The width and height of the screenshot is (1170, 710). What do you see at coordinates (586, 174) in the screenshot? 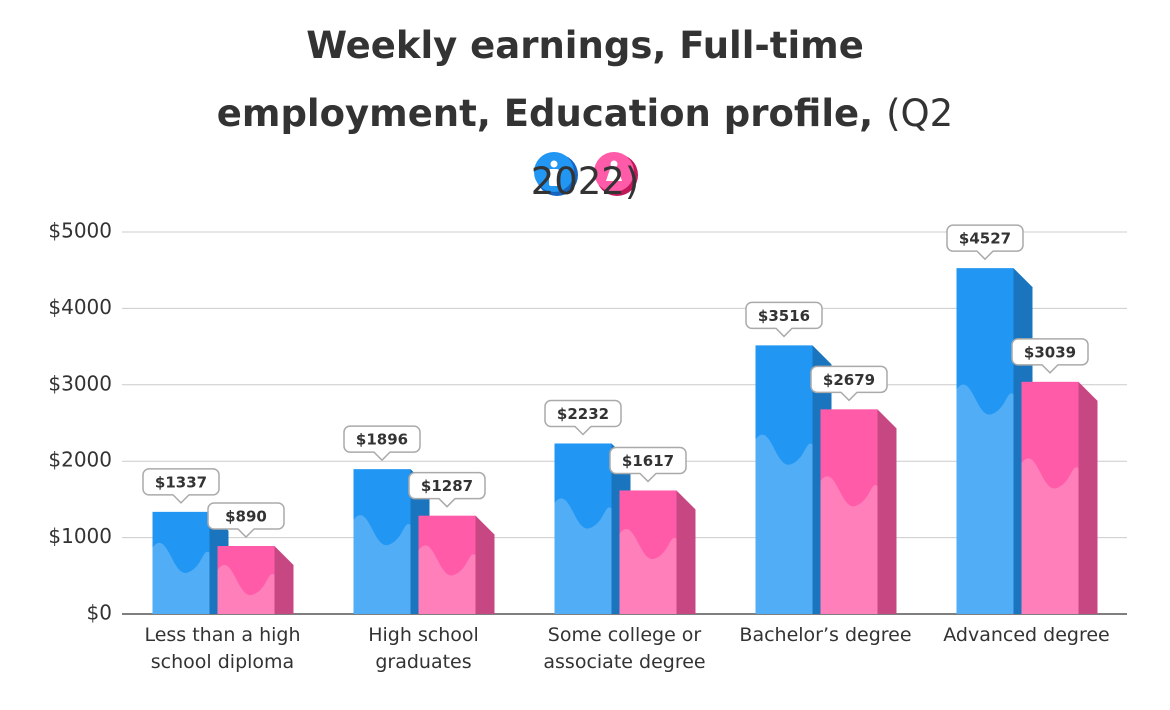
I see `legend` at bounding box center [586, 174].